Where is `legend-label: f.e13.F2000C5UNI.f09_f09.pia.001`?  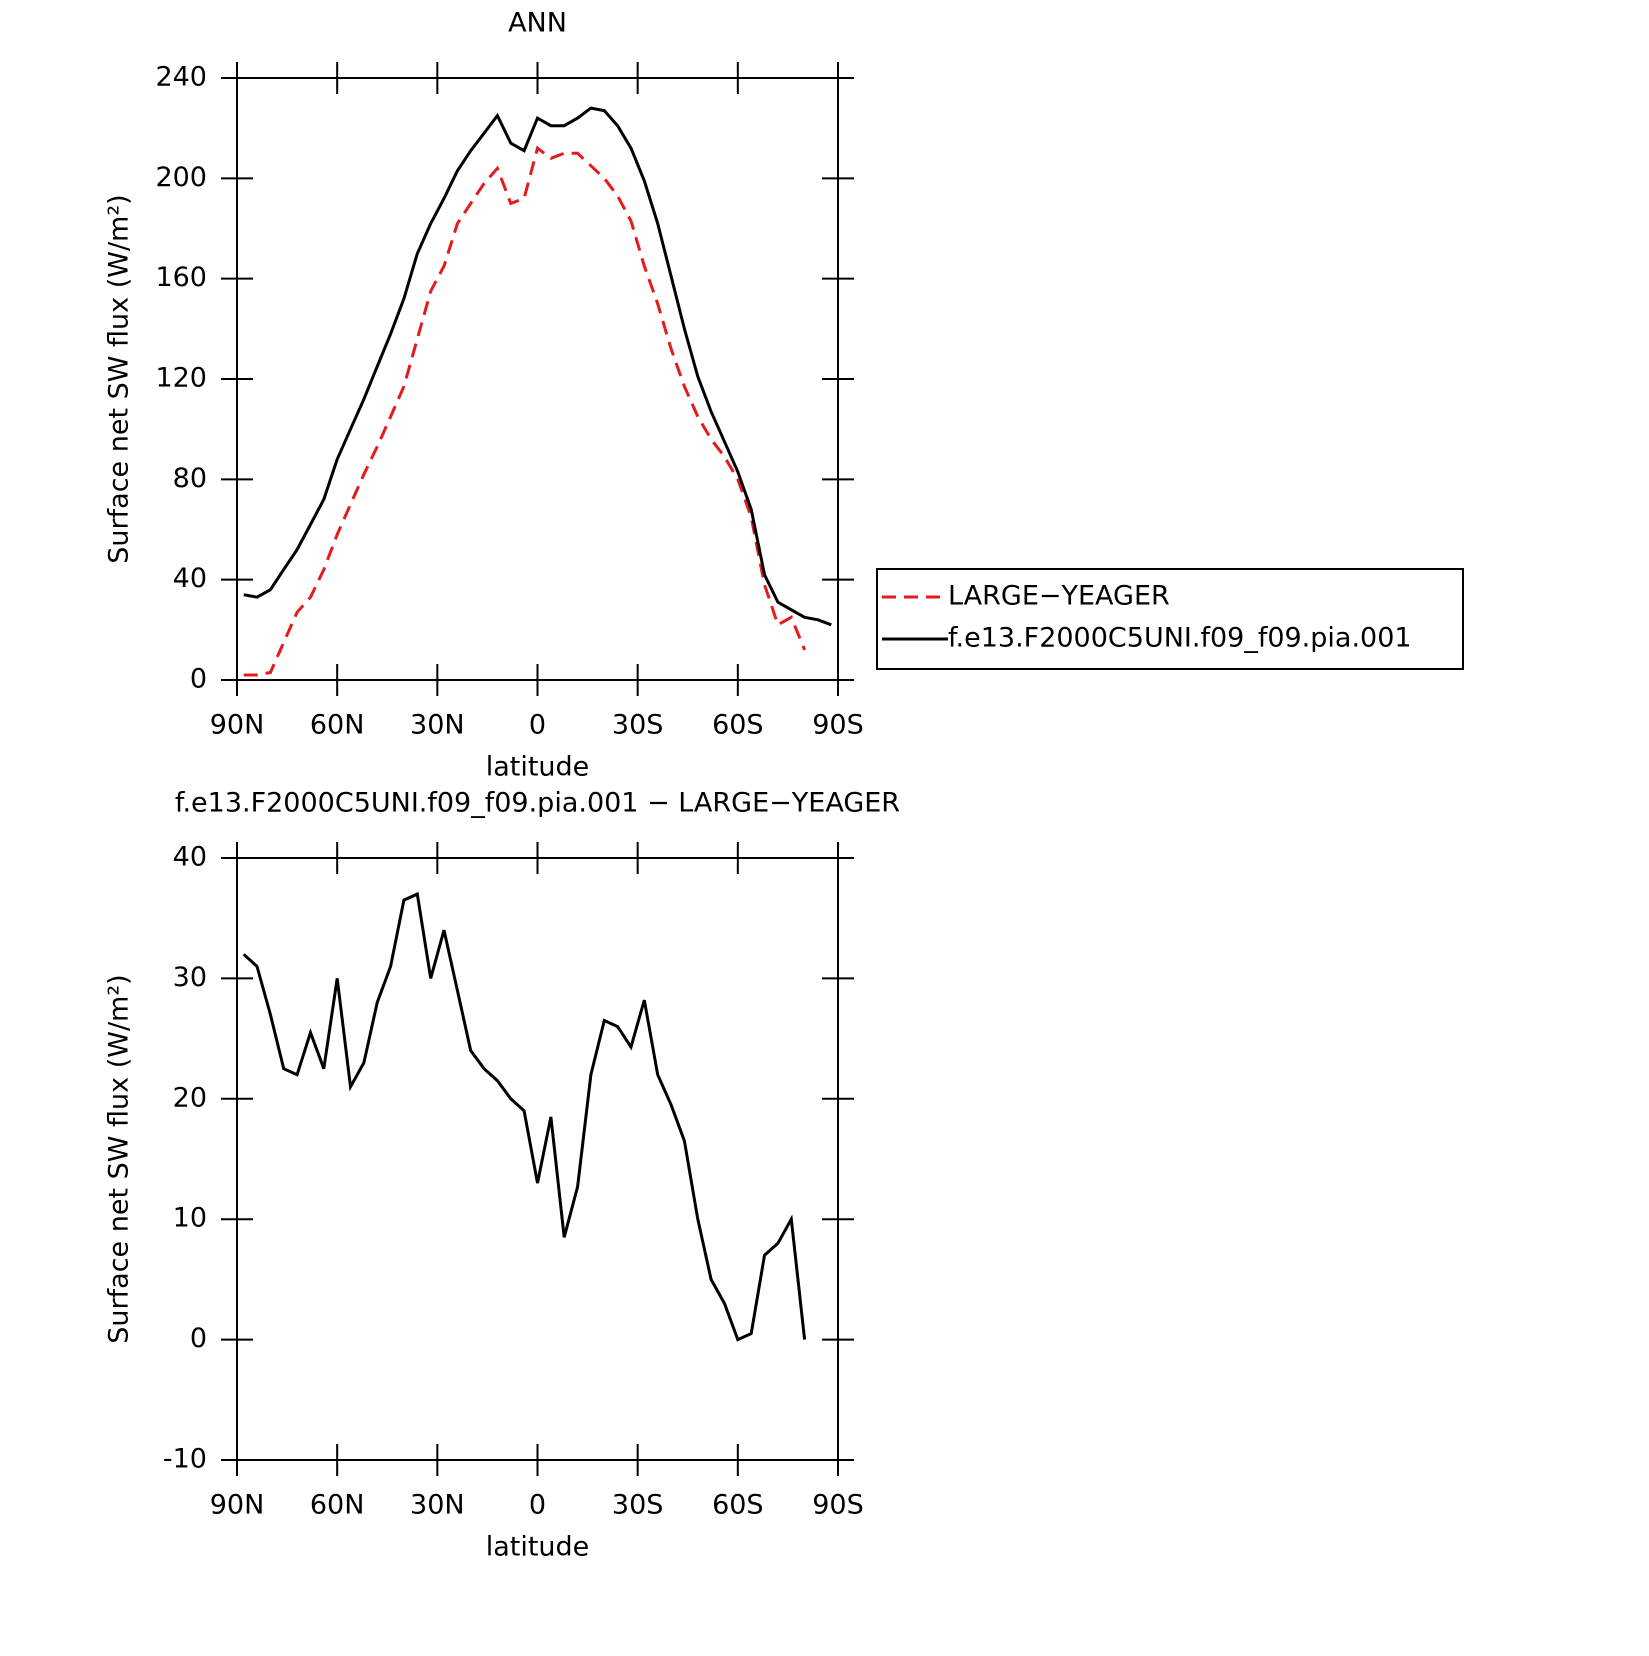
legend-label: f.e13.F2000C5UNI.f09_f09.pia.001 is located at coordinates (1180, 638).